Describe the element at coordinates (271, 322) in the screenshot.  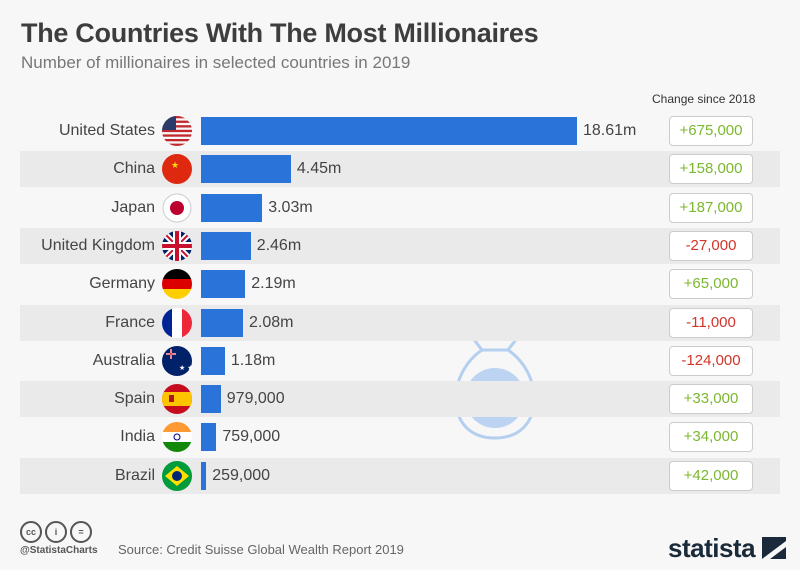
I see `value-label: 2.08m` at that location.